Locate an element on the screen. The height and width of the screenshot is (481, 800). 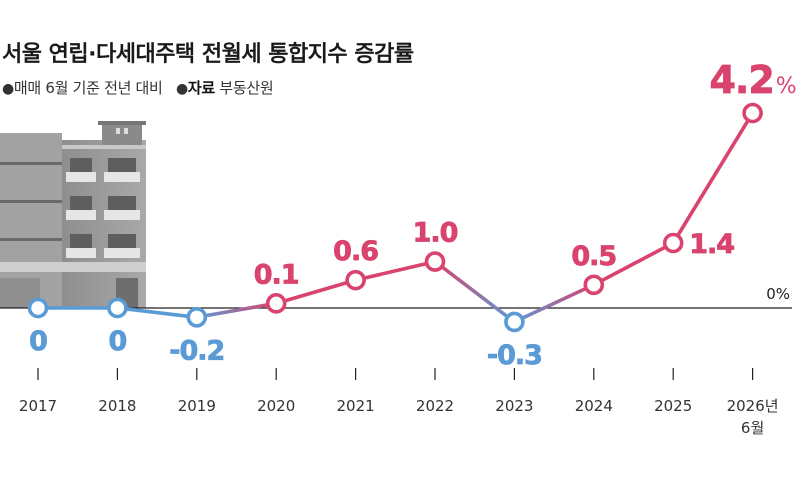
data-label: 0.6 is located at coordinates (355, 251).